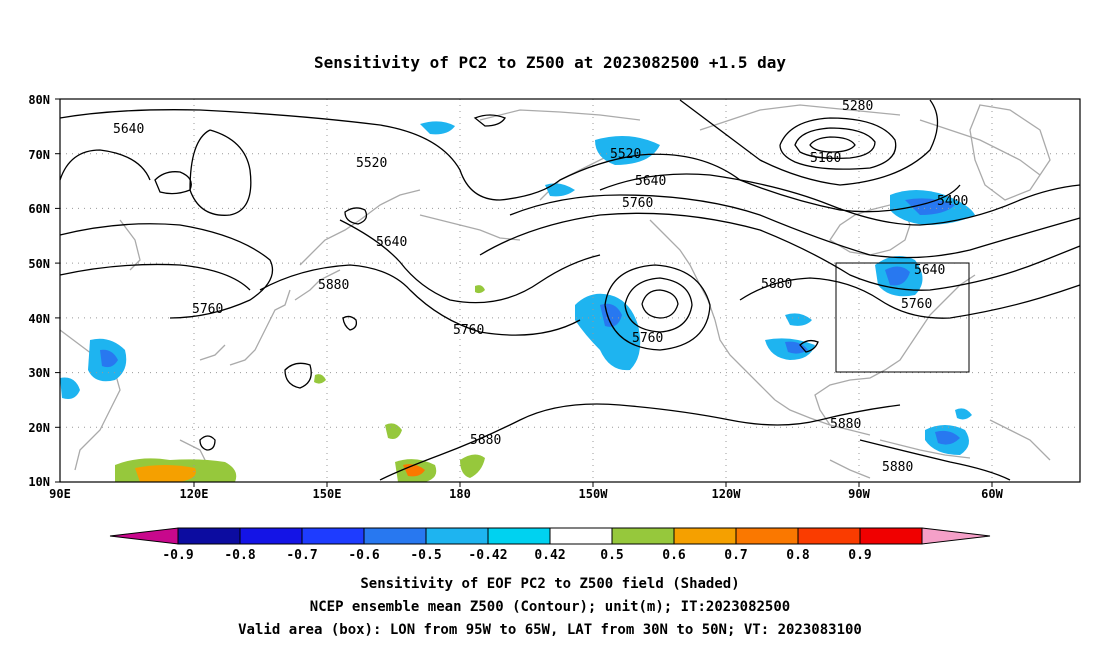 Image resolution: width=1100 pixels, height=650 pixels. What do you see at coordinates (832, 144) in the screenshot?
I see `contour-5160-ring` at bounding box center [832, 144].